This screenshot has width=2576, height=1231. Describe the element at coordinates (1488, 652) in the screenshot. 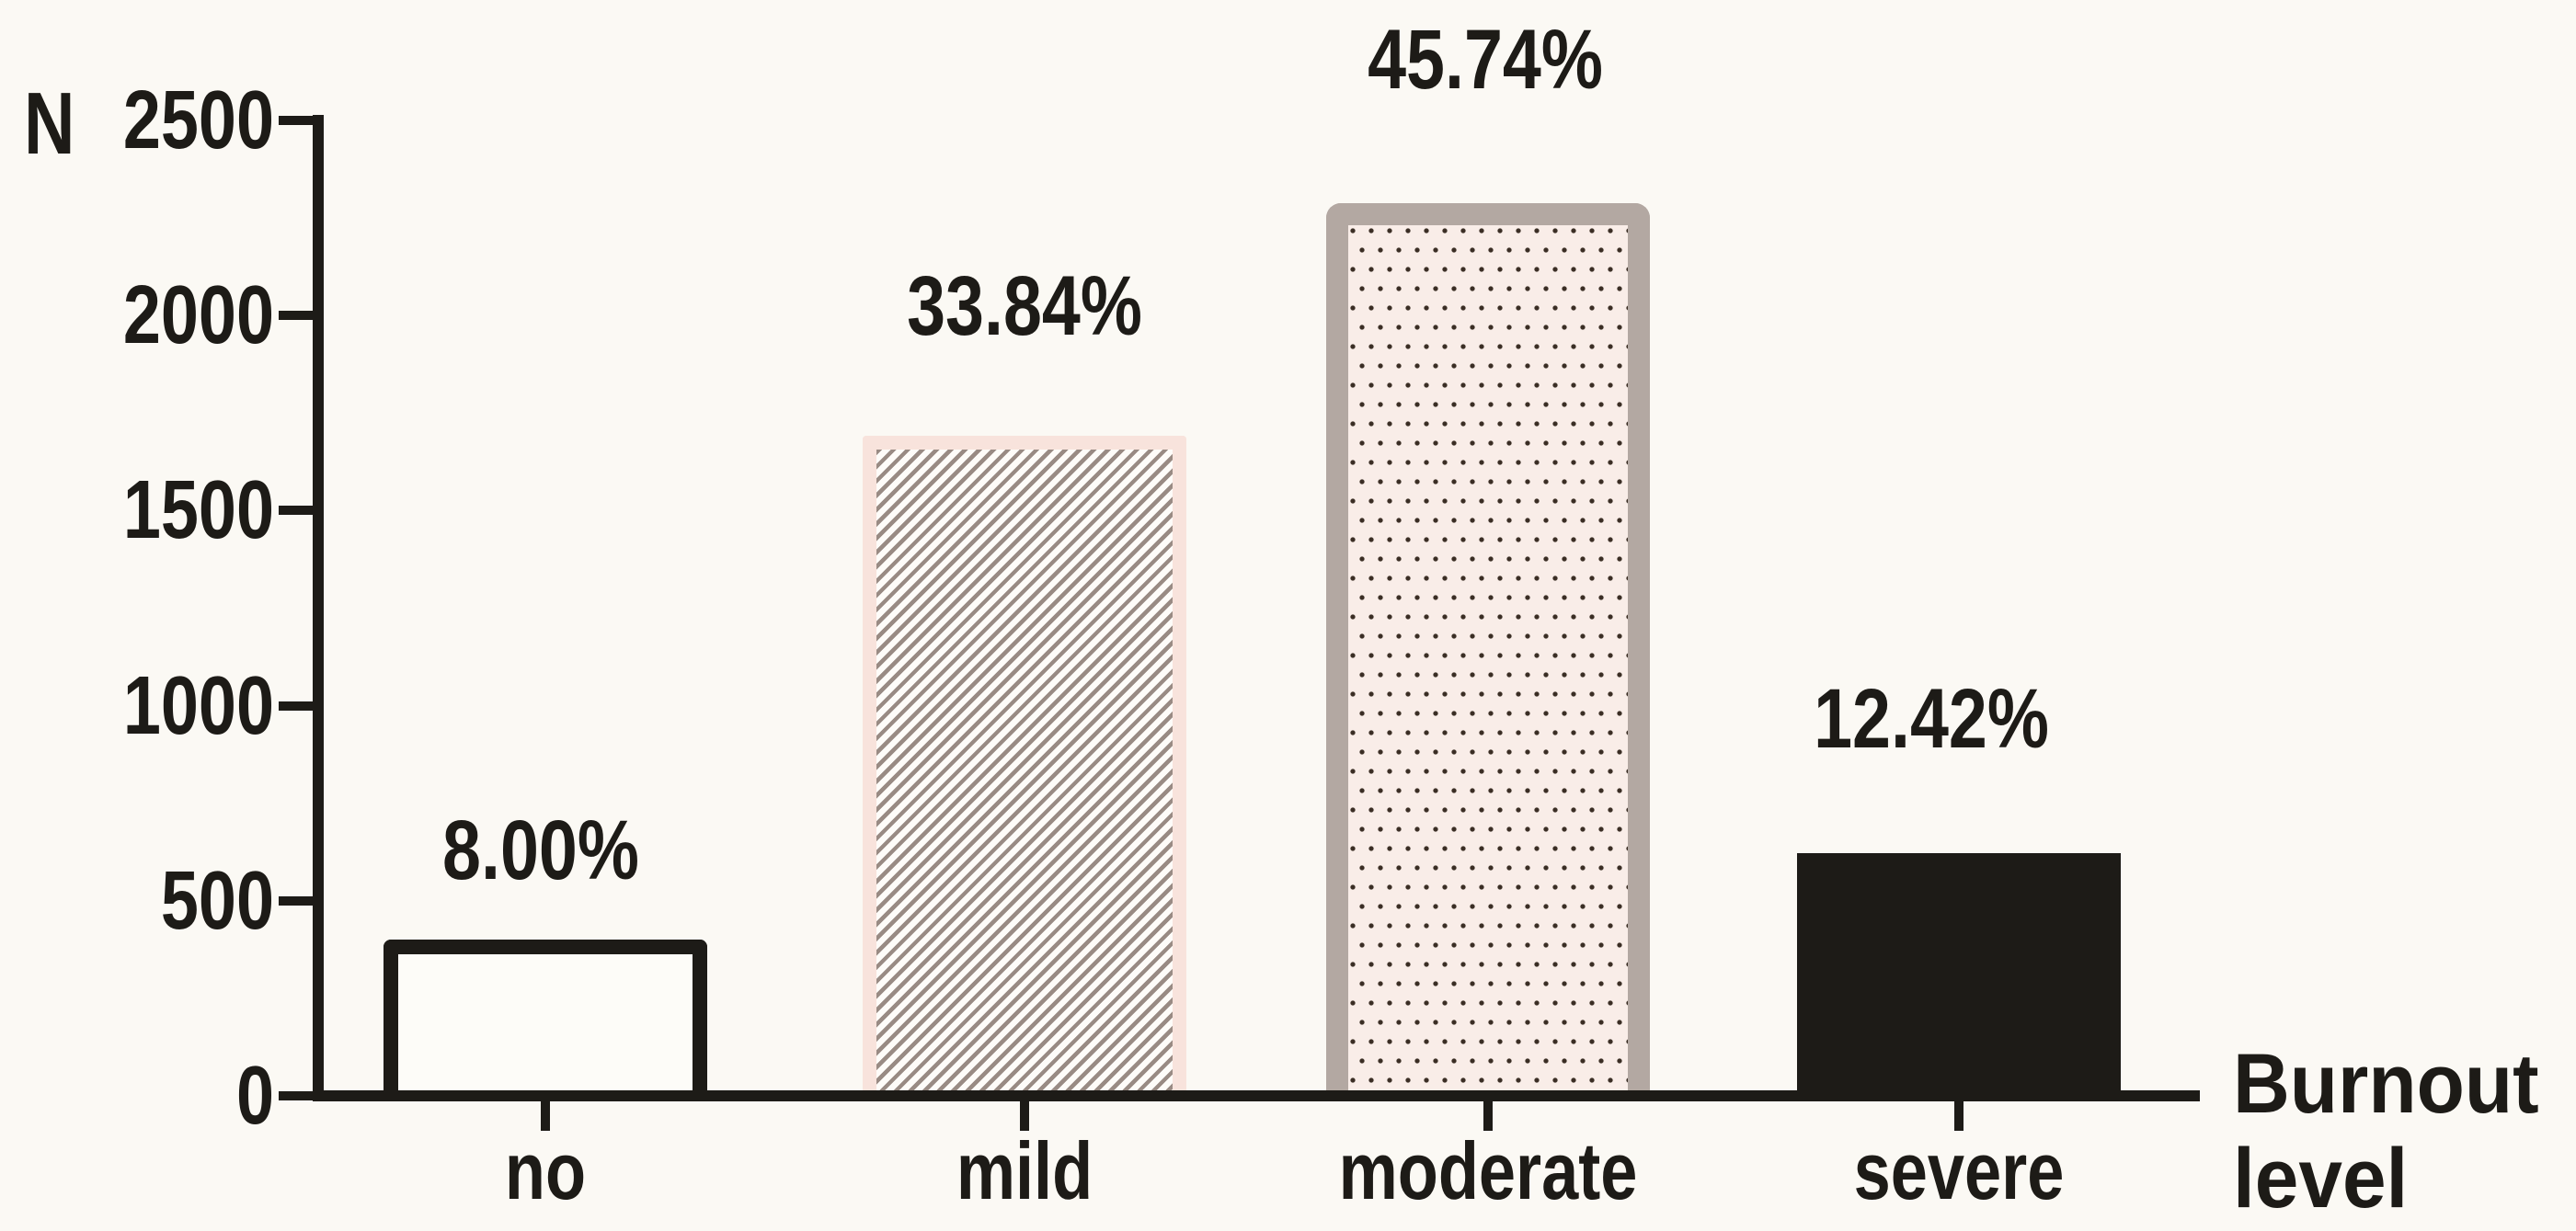

I see `bar-moderate` at that location.